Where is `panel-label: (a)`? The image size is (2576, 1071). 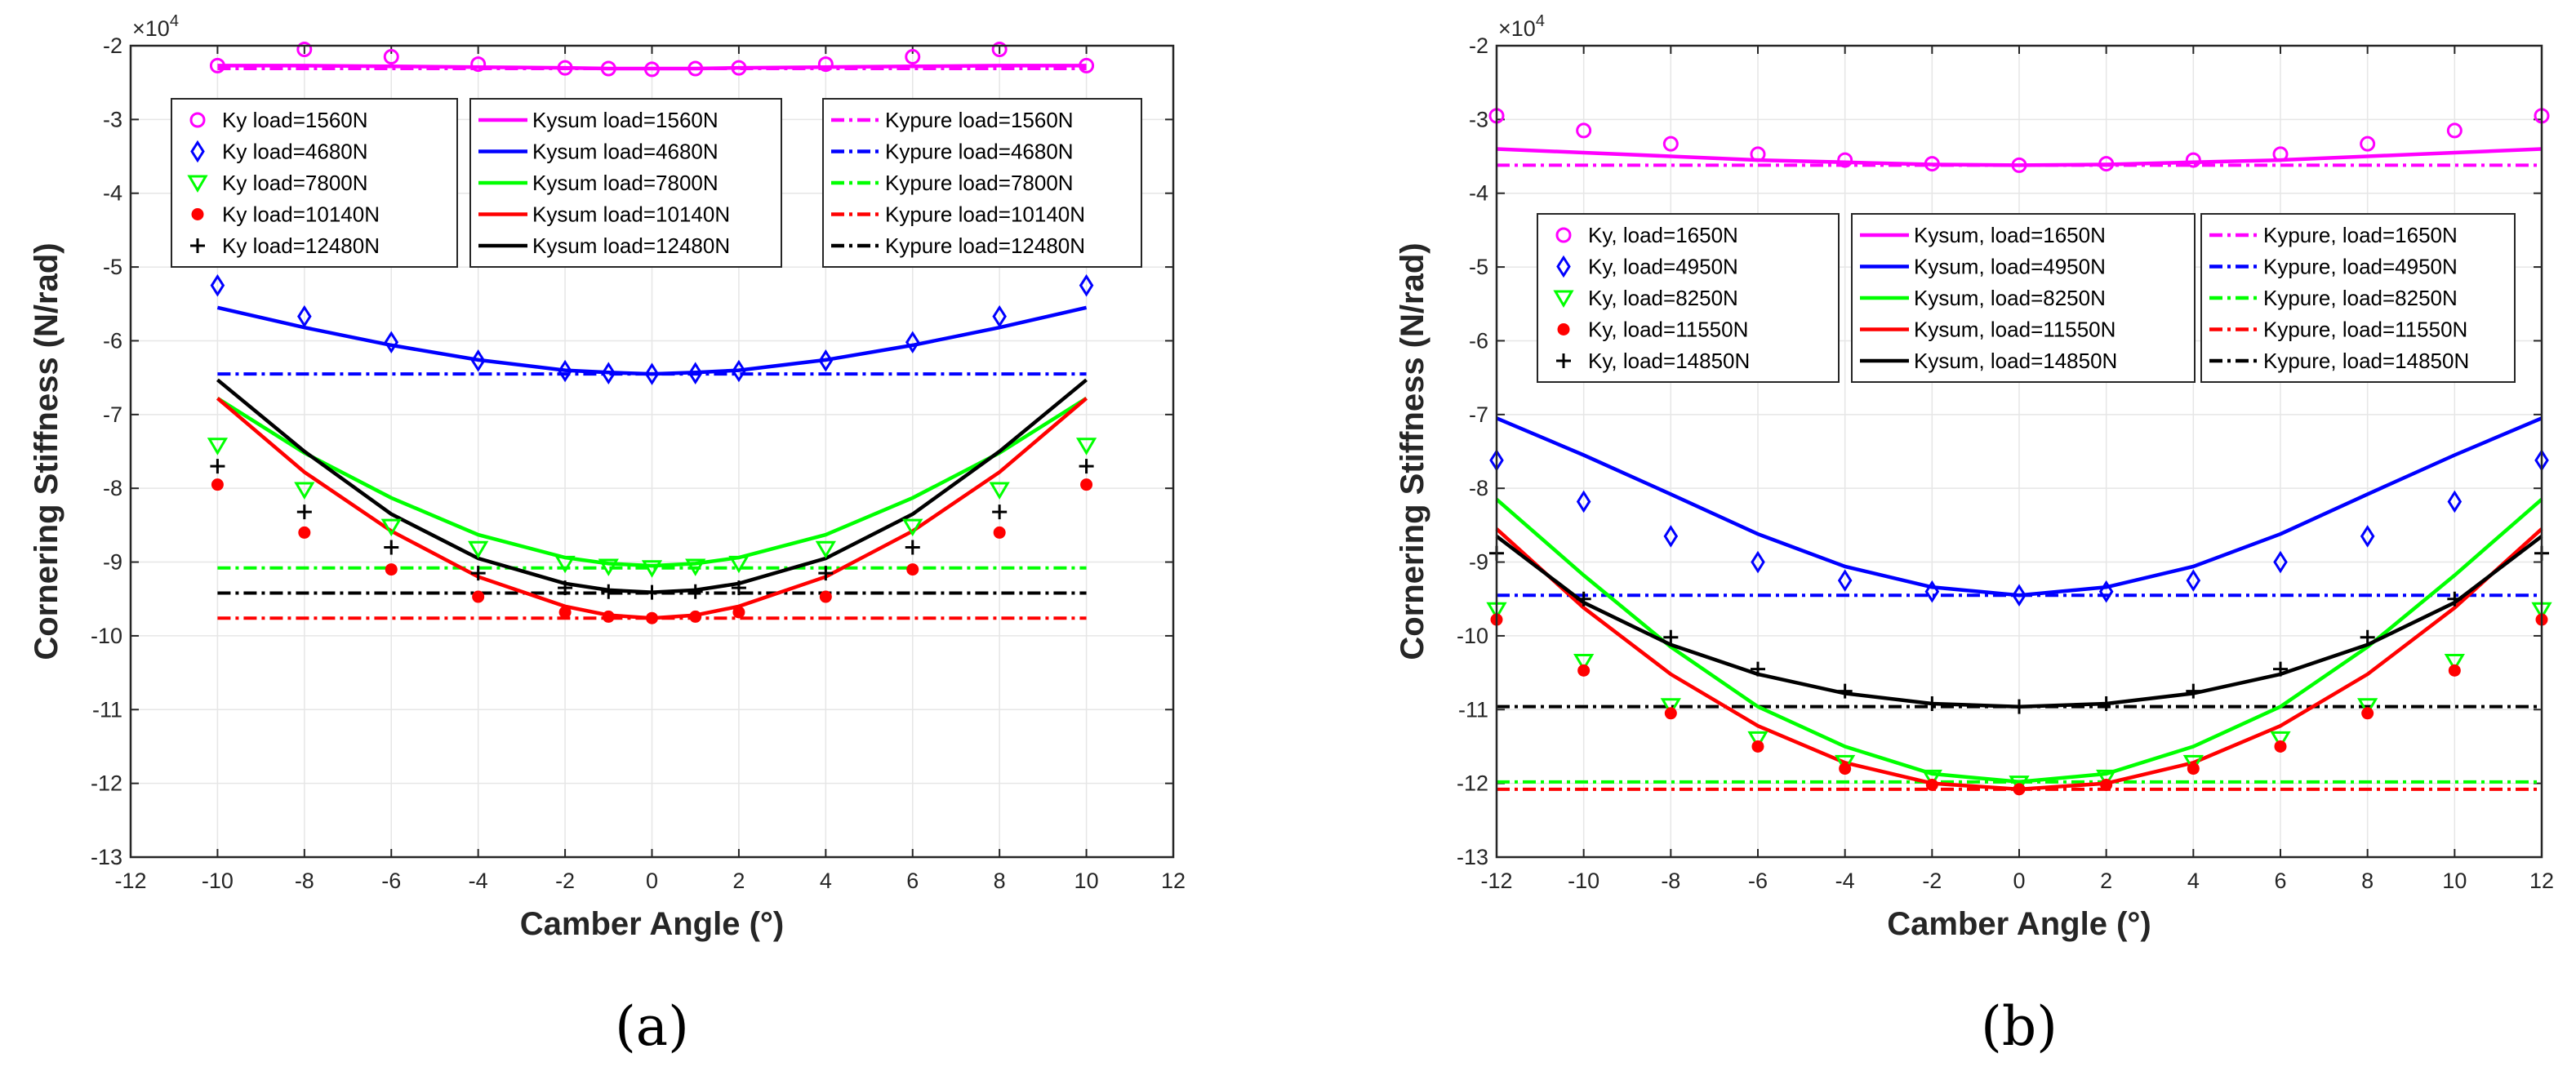 panel-label: (a) is located at coordinates (652, 1026).